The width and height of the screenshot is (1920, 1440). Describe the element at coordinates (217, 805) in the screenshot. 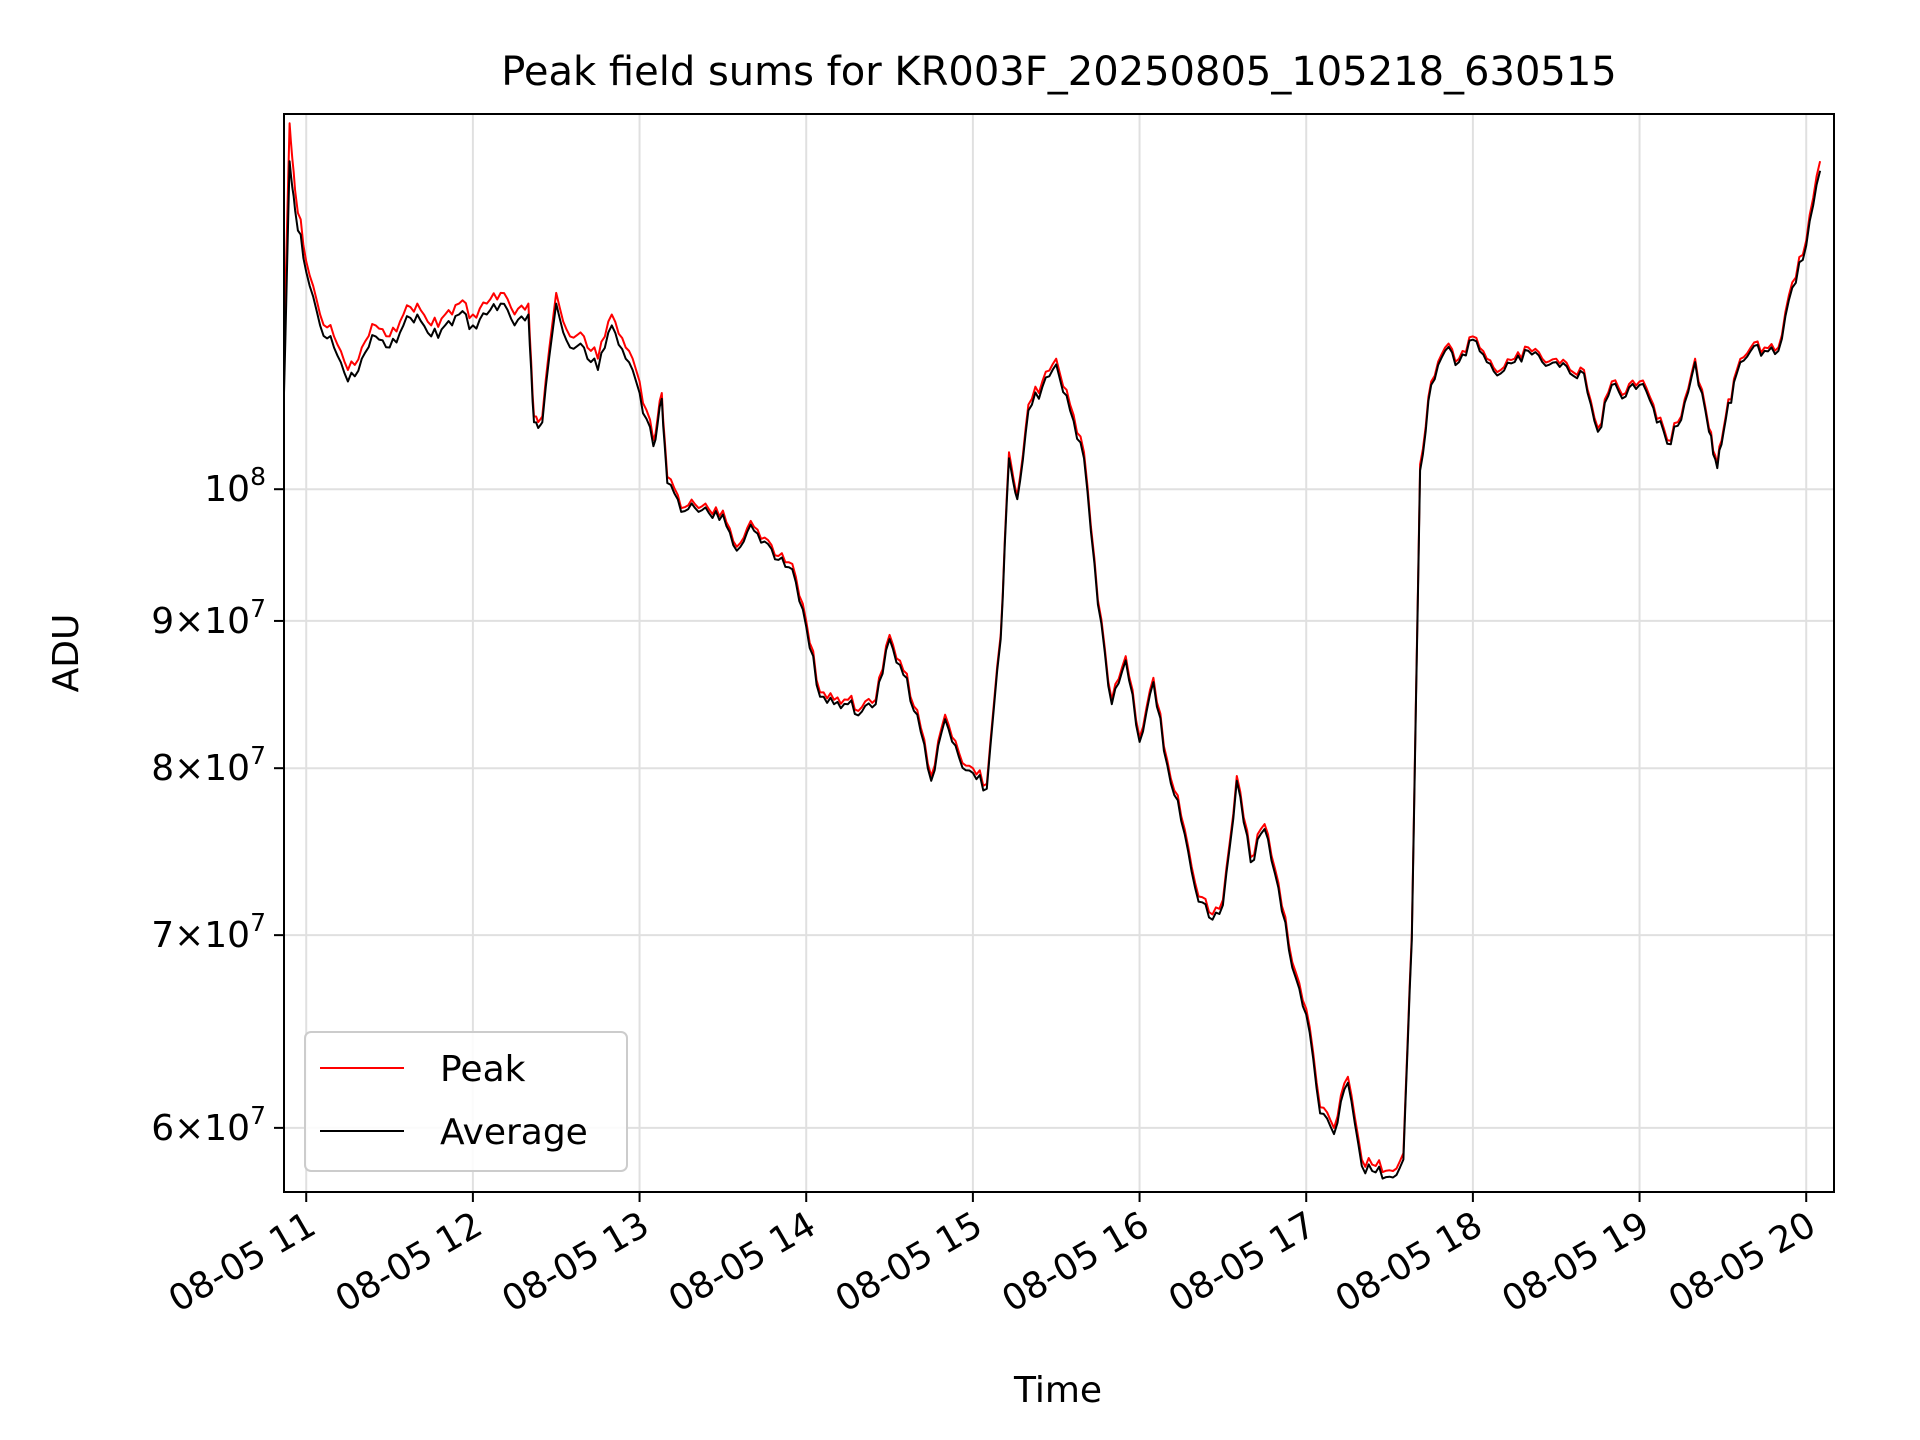

I see `y-axis-ticks: 108 9×107 8×107 7×107 6×107` at that location.